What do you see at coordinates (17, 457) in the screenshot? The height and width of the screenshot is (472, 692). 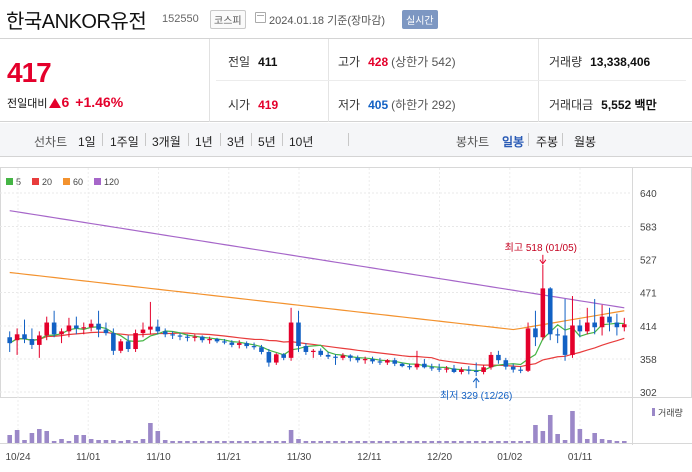 I see `x-tick-label: 10/24` at bounding box center [17, 457].